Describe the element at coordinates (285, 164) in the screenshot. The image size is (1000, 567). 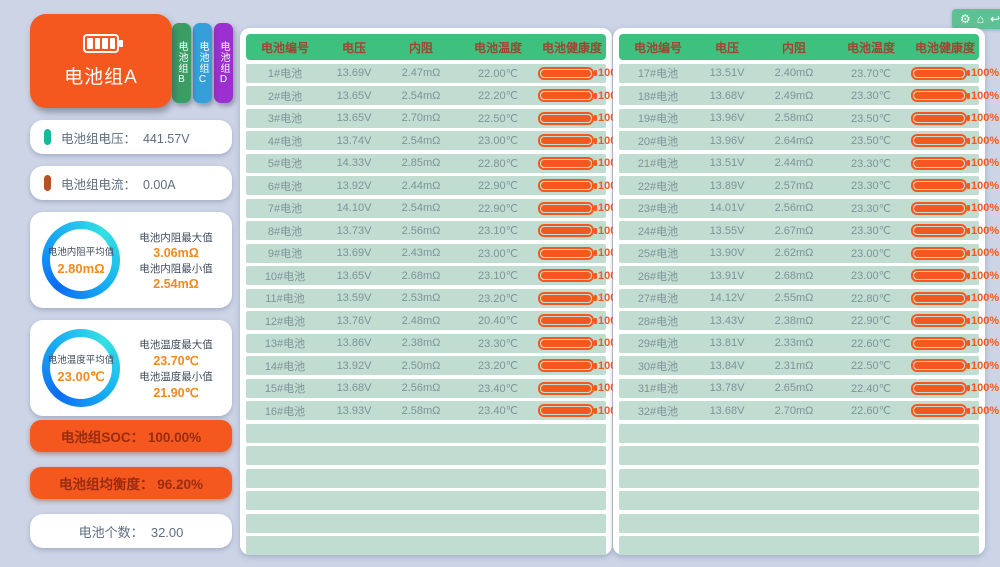
I see `cell: 5#电池` at that location.